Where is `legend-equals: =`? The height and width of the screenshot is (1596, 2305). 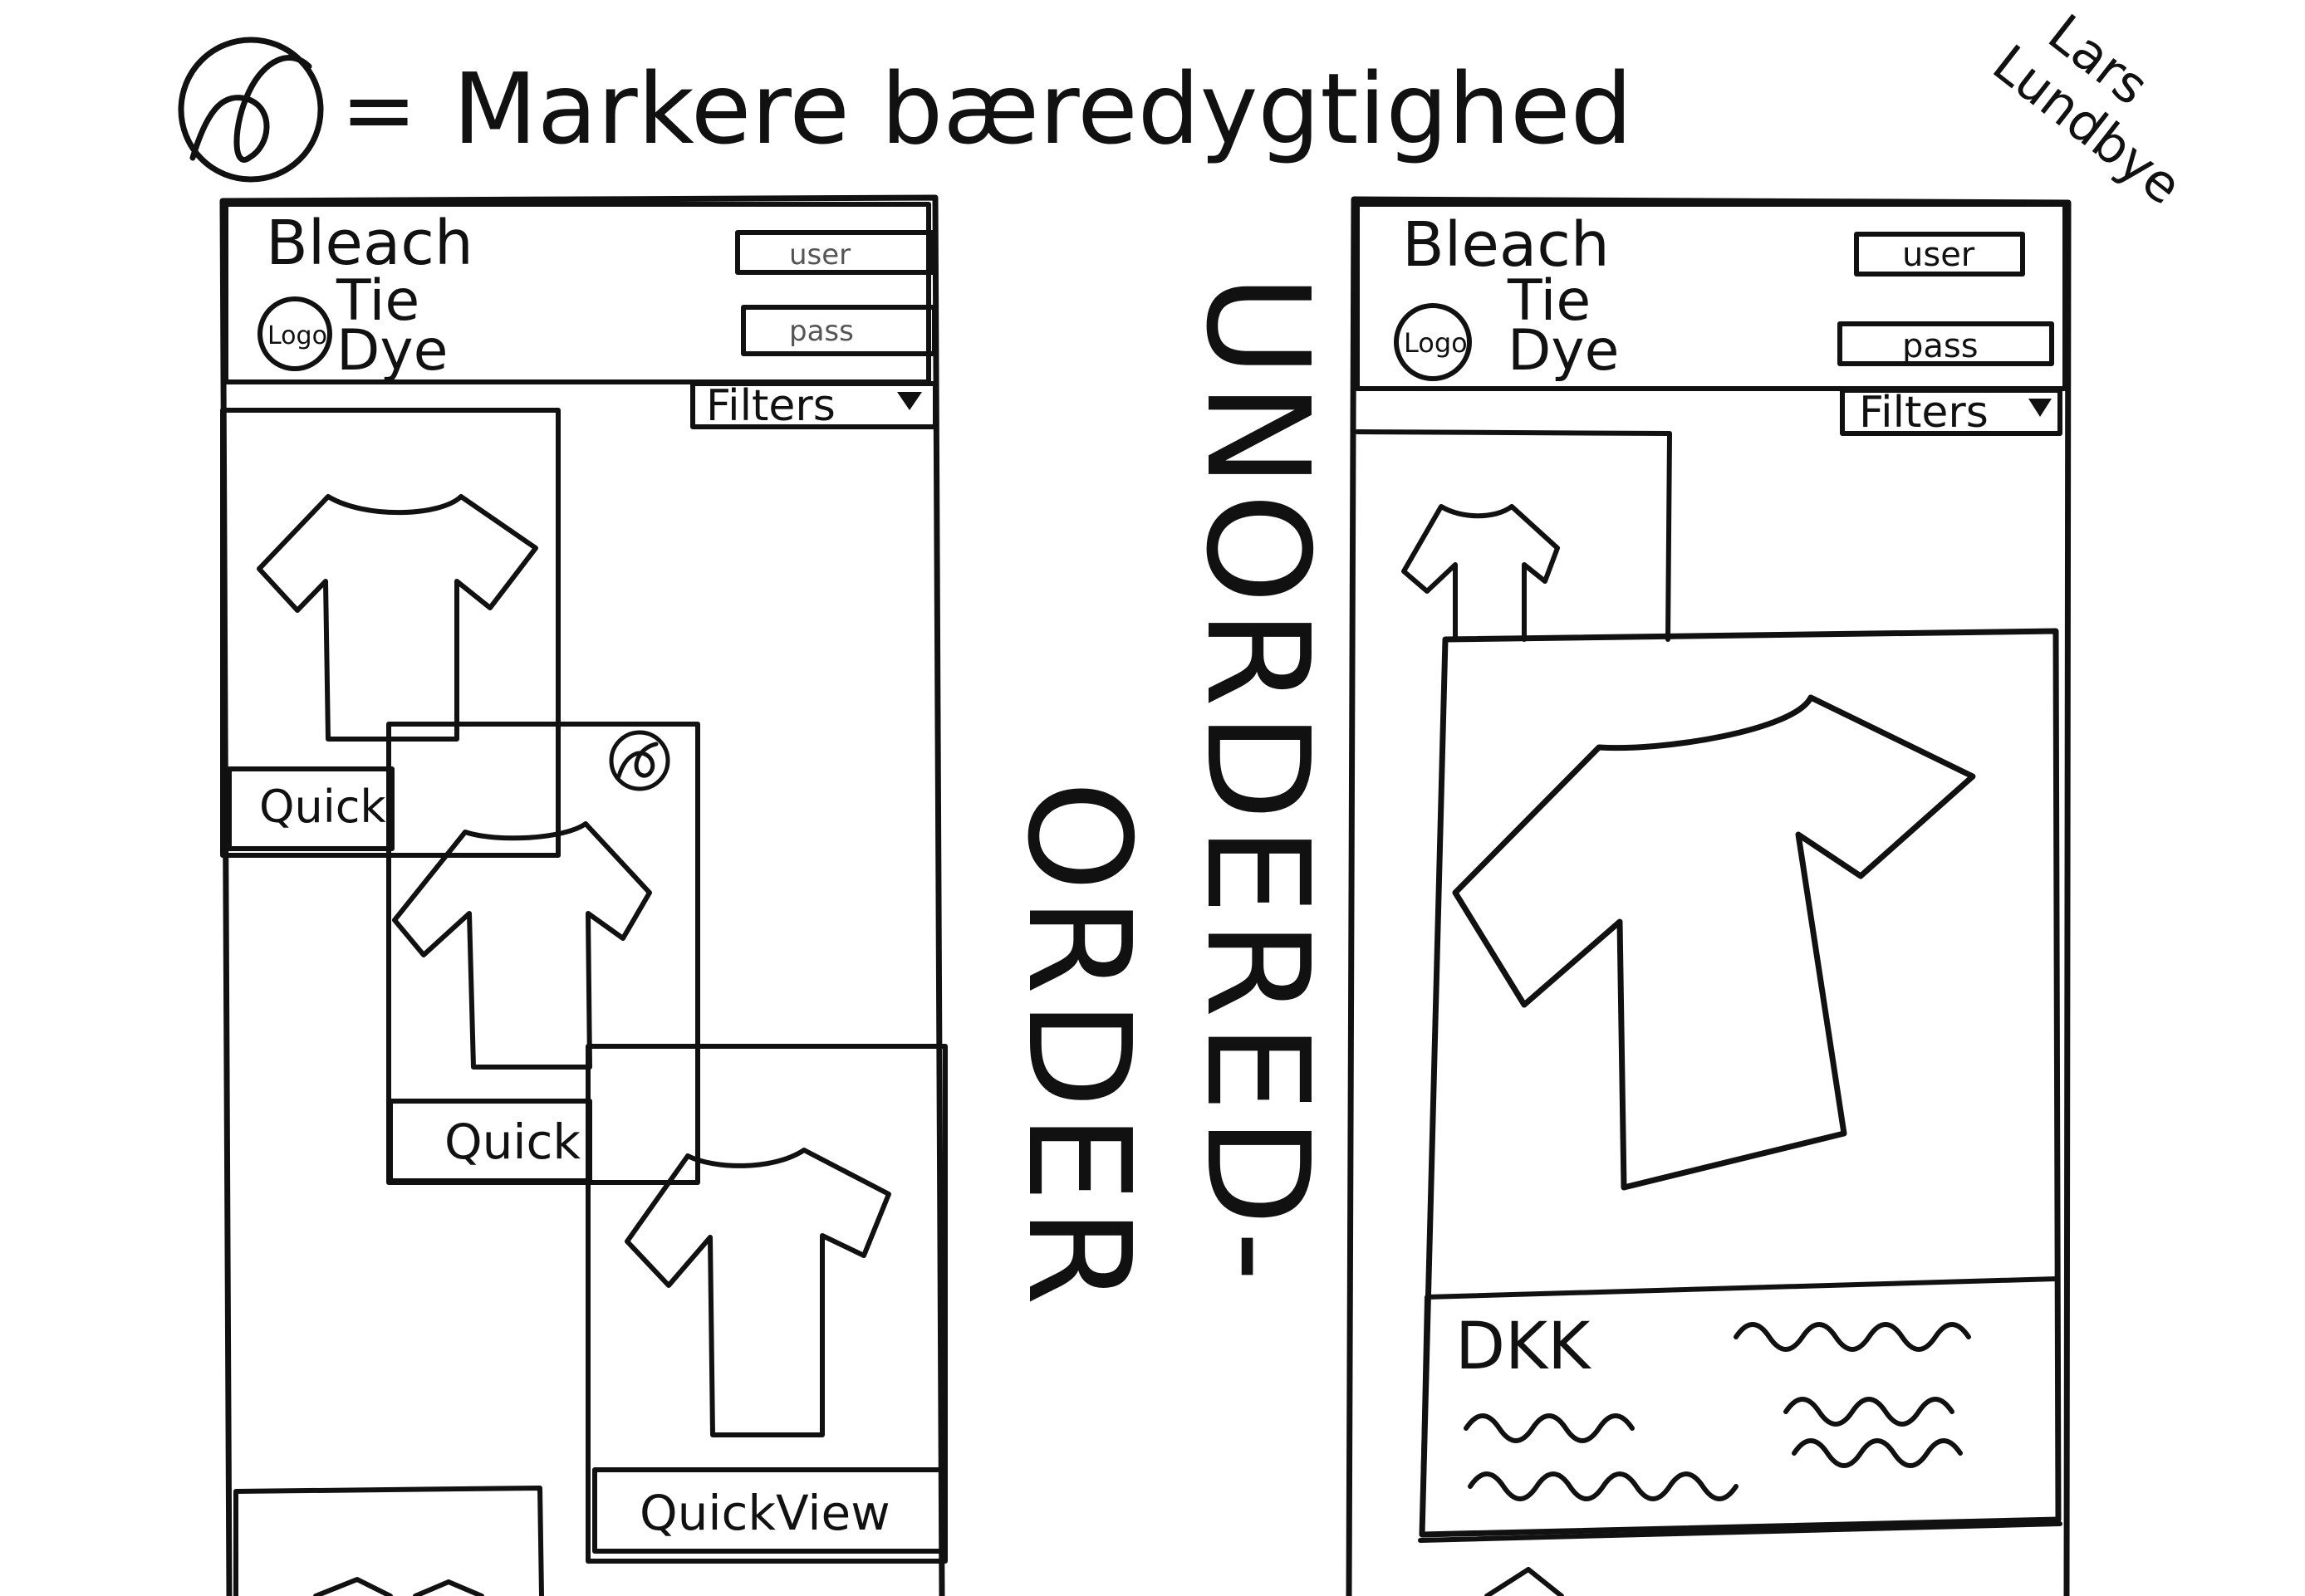
legend-equals: = is located at coordinates (379, 109).